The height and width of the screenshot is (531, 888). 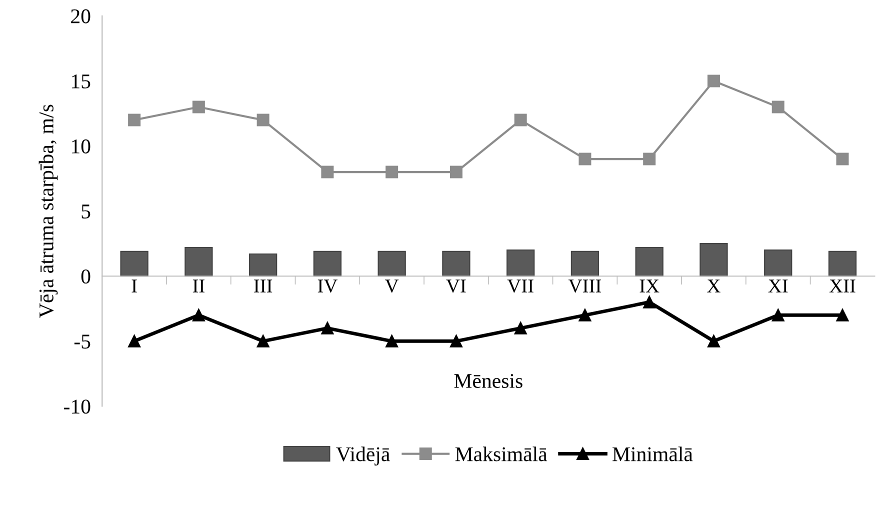 What do you see at coordinates (501, 454) in the screenshot?
I see `legend-label: Maksimālā` at bounding box center [501, 454].